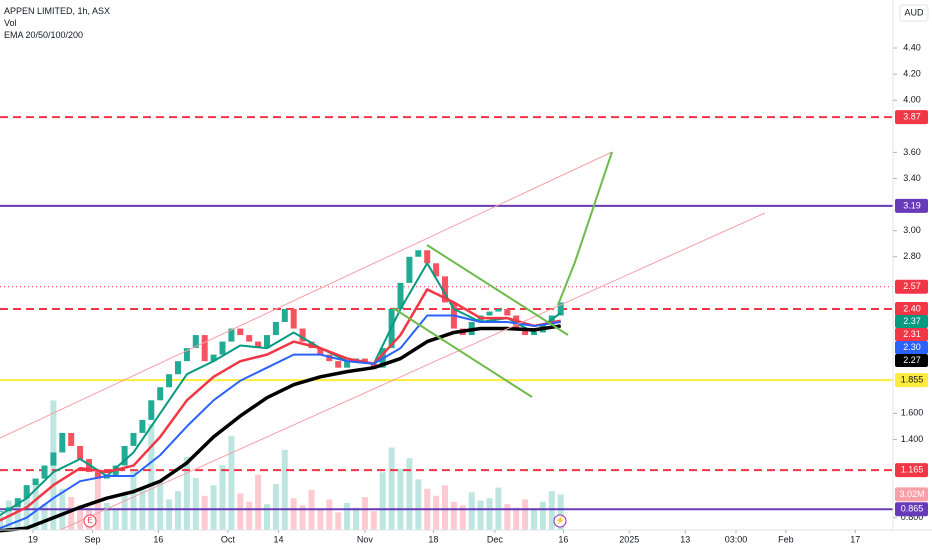 The image size is (932, 550). What do you see at coordinates (93, 539) in the screenshot?
I see `x-tick-label: Sep` at bounding box center [93, 539].